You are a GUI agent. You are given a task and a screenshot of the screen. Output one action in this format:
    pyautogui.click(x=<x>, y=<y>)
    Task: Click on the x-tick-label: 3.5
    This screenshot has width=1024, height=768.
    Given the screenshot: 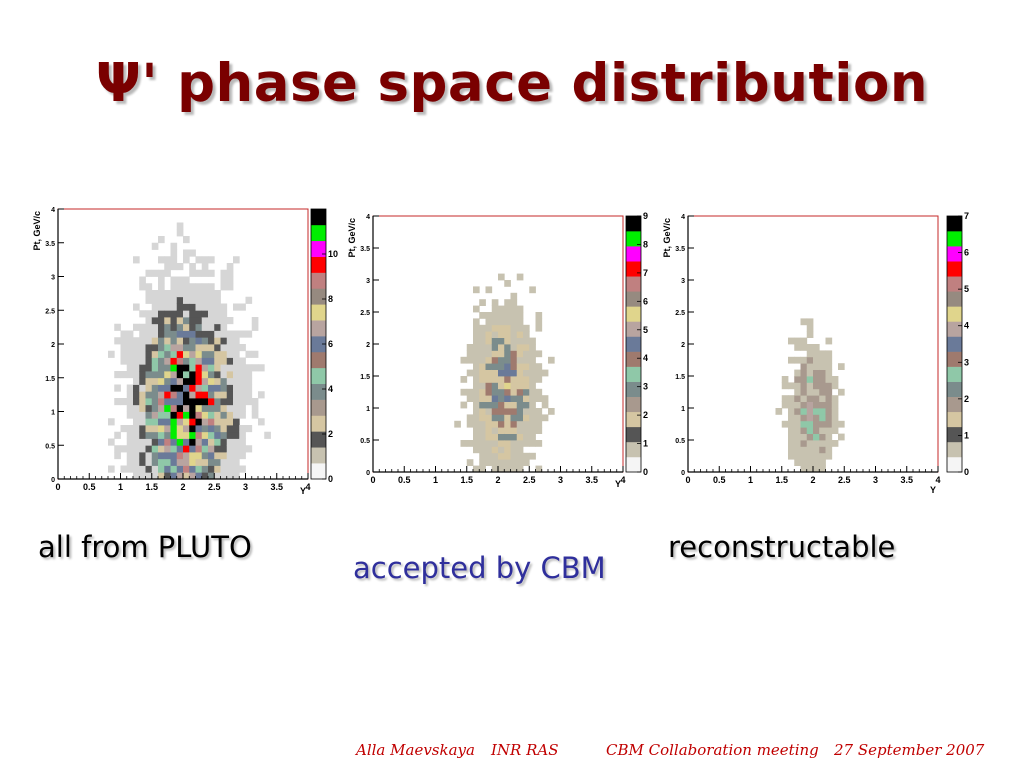 What is the action you would take?
    pyautogui.click(x=591, y=480)
    